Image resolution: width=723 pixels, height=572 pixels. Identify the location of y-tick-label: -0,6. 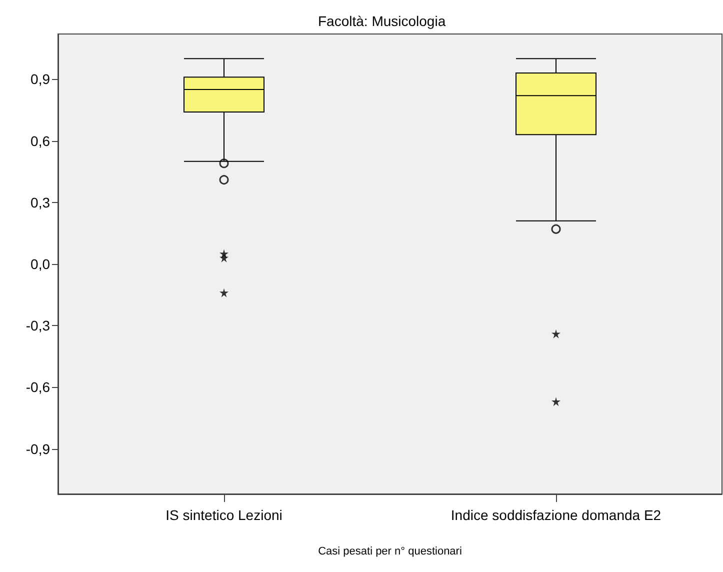
(38, 387).